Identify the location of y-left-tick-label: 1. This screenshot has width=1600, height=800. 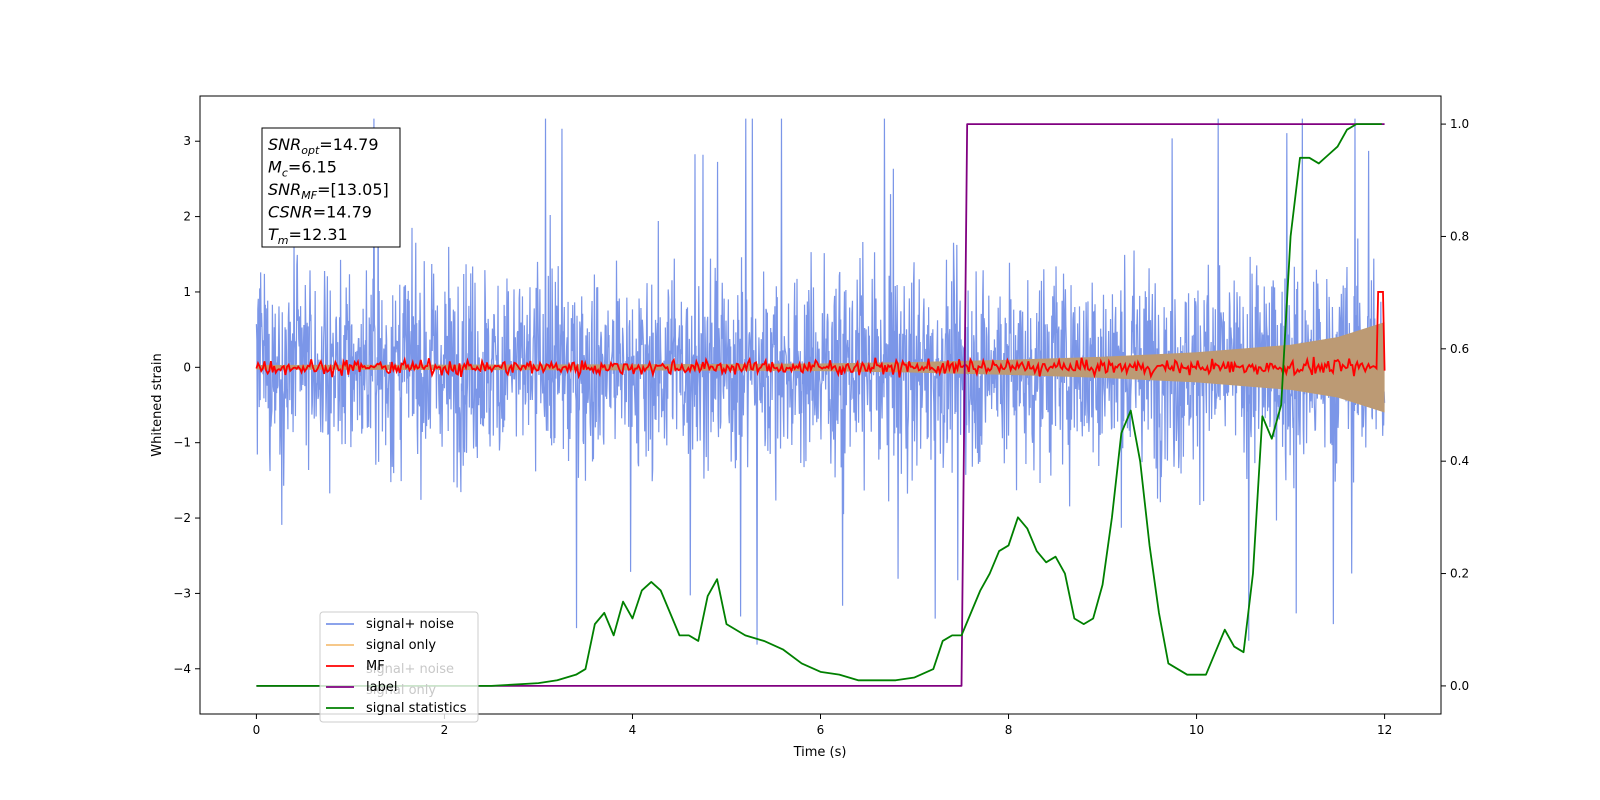
(187, 292).